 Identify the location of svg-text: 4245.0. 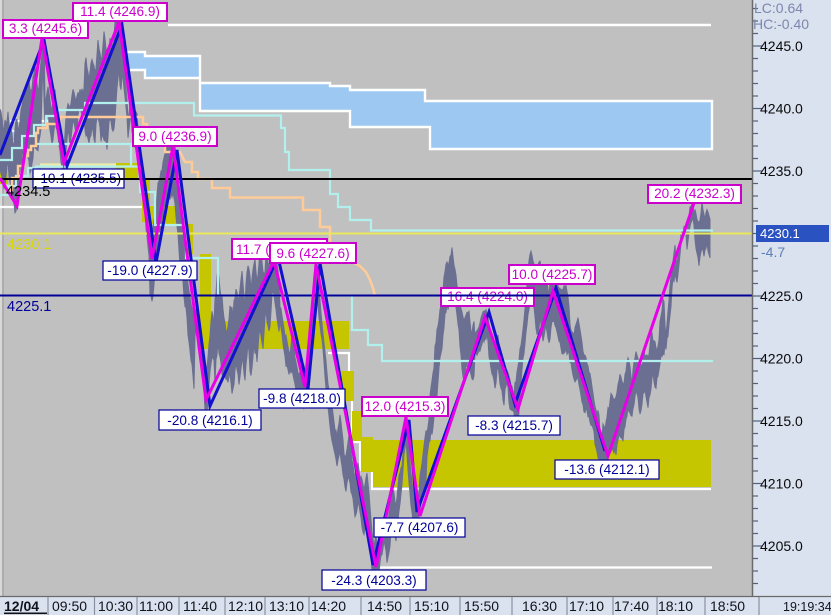
(781, 46).